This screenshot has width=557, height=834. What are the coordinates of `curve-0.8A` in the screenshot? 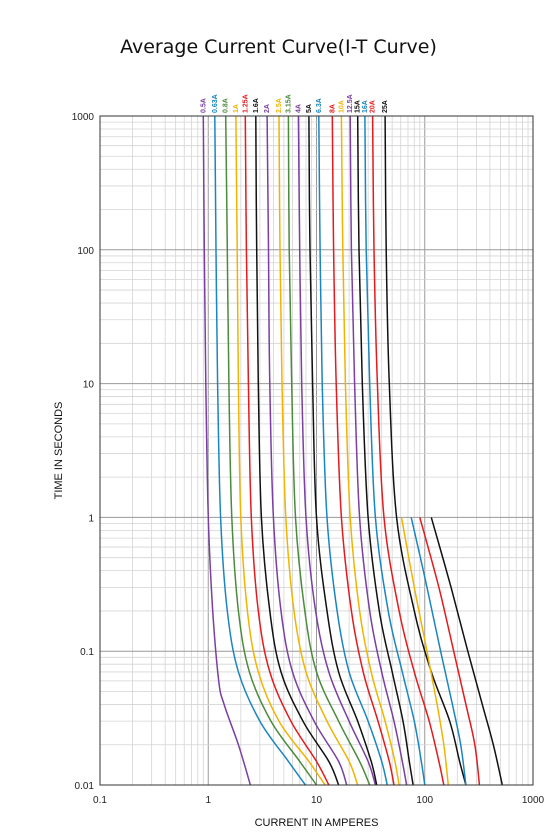 It's located at (271, 450).